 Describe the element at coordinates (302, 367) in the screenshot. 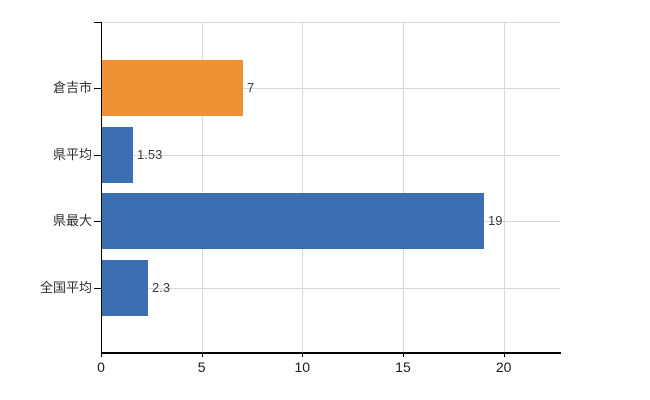

I see `x-axis-tick-label: 10` at that location.